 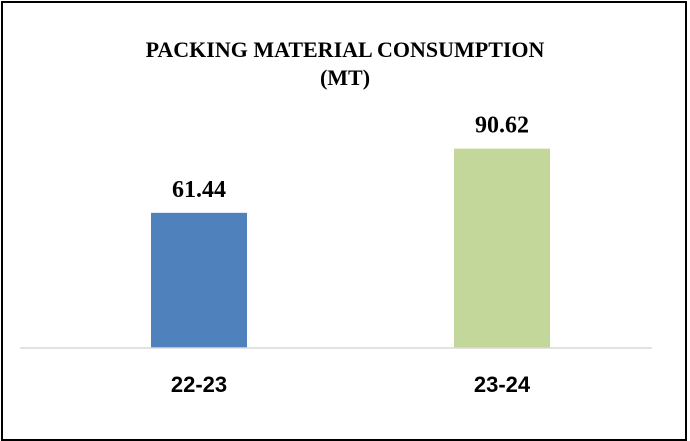 I want to click on data-label-22-23: 61.44, so click(x=199, y=190).